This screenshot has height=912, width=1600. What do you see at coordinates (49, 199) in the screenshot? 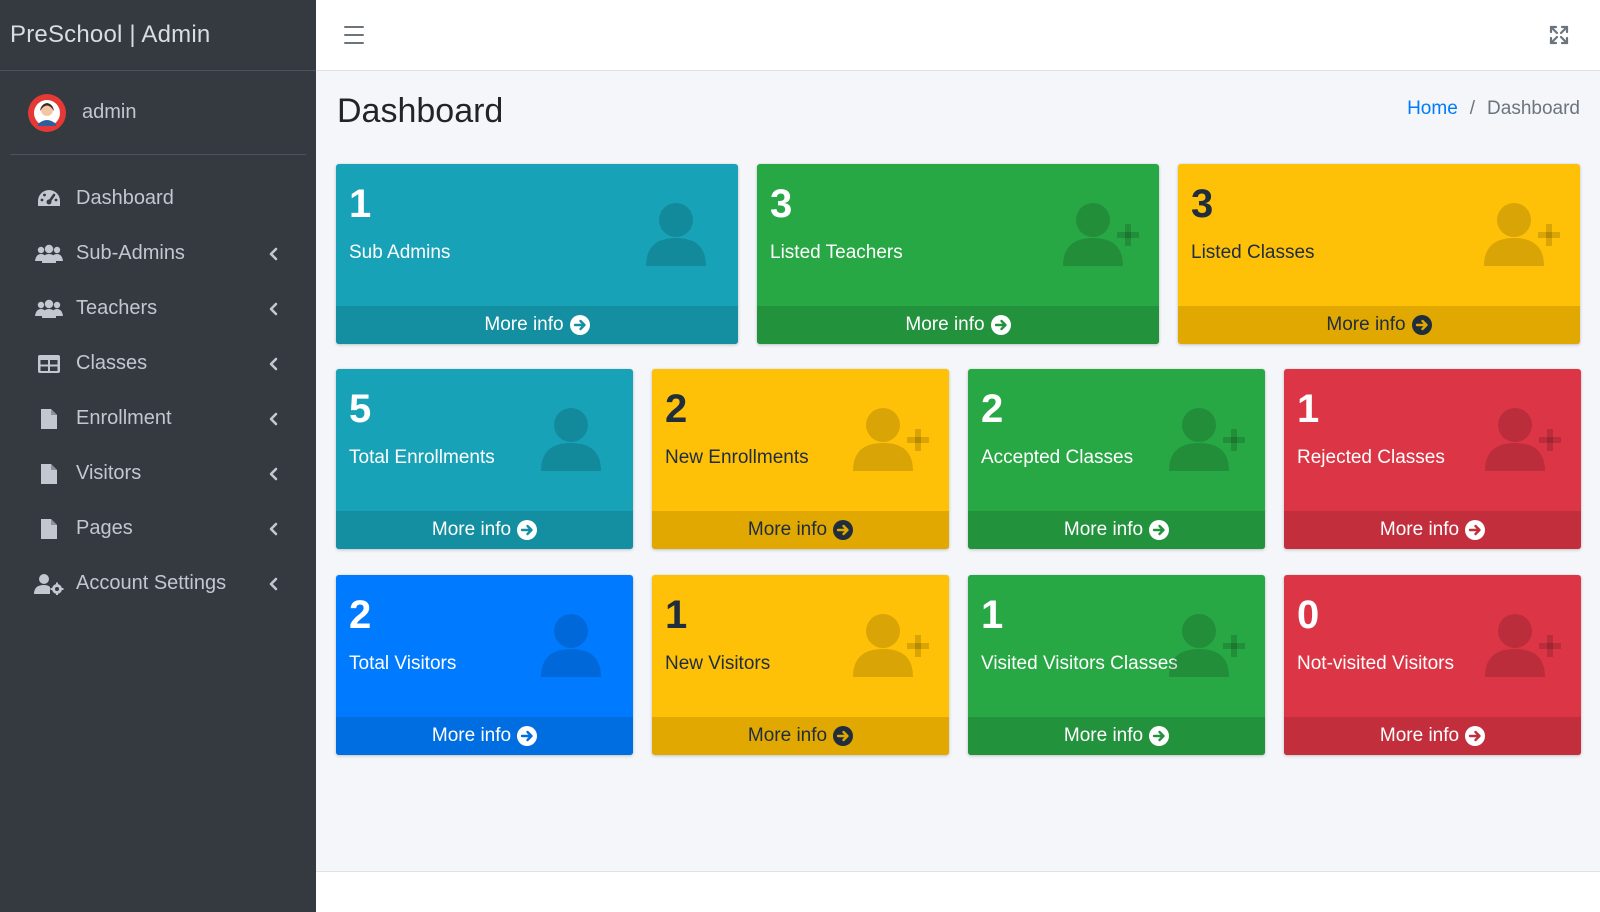
I see `tachometer-icon` at bounding box center [49, 199].